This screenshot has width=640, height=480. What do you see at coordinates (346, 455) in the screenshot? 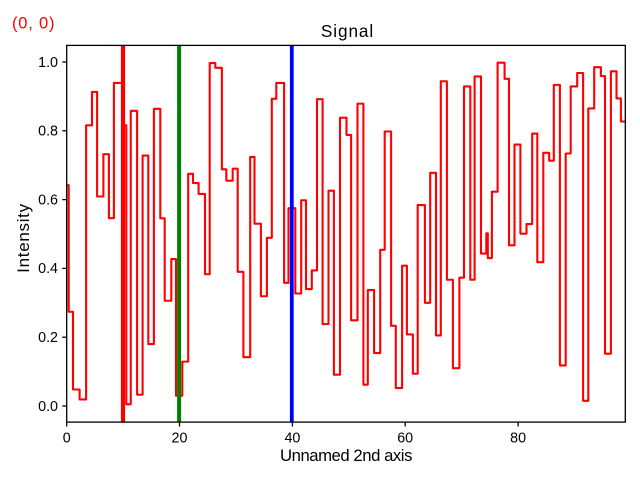
I see `svg-text: Unnamed 2nd axis` at bounding box center [346, 455].